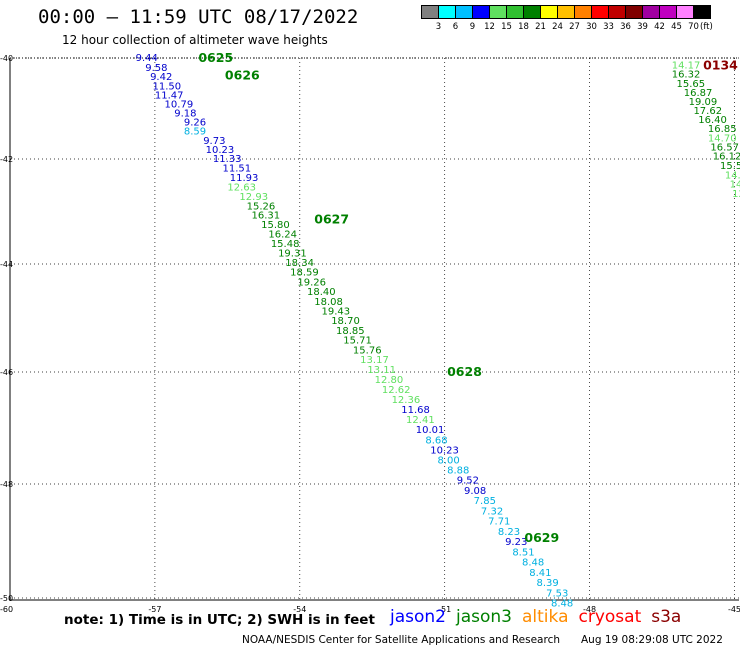 This screenshot has width=740, height=650. Describe the element at coordinates (698, 93) in the screenshot. I see `swh-value: 16.87` at that location.